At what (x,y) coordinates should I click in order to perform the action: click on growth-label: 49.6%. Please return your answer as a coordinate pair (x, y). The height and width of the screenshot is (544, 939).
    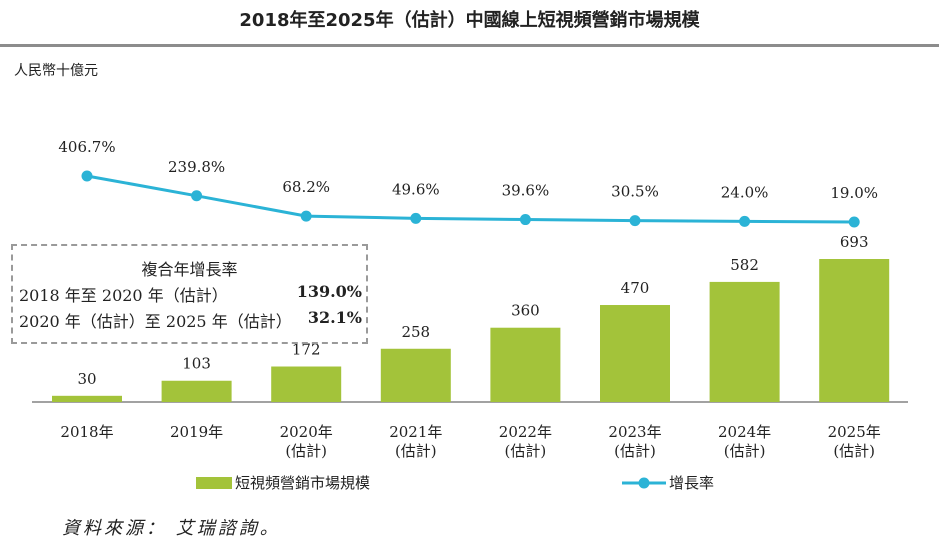
    Looking at the image, I should click on (416, 189).